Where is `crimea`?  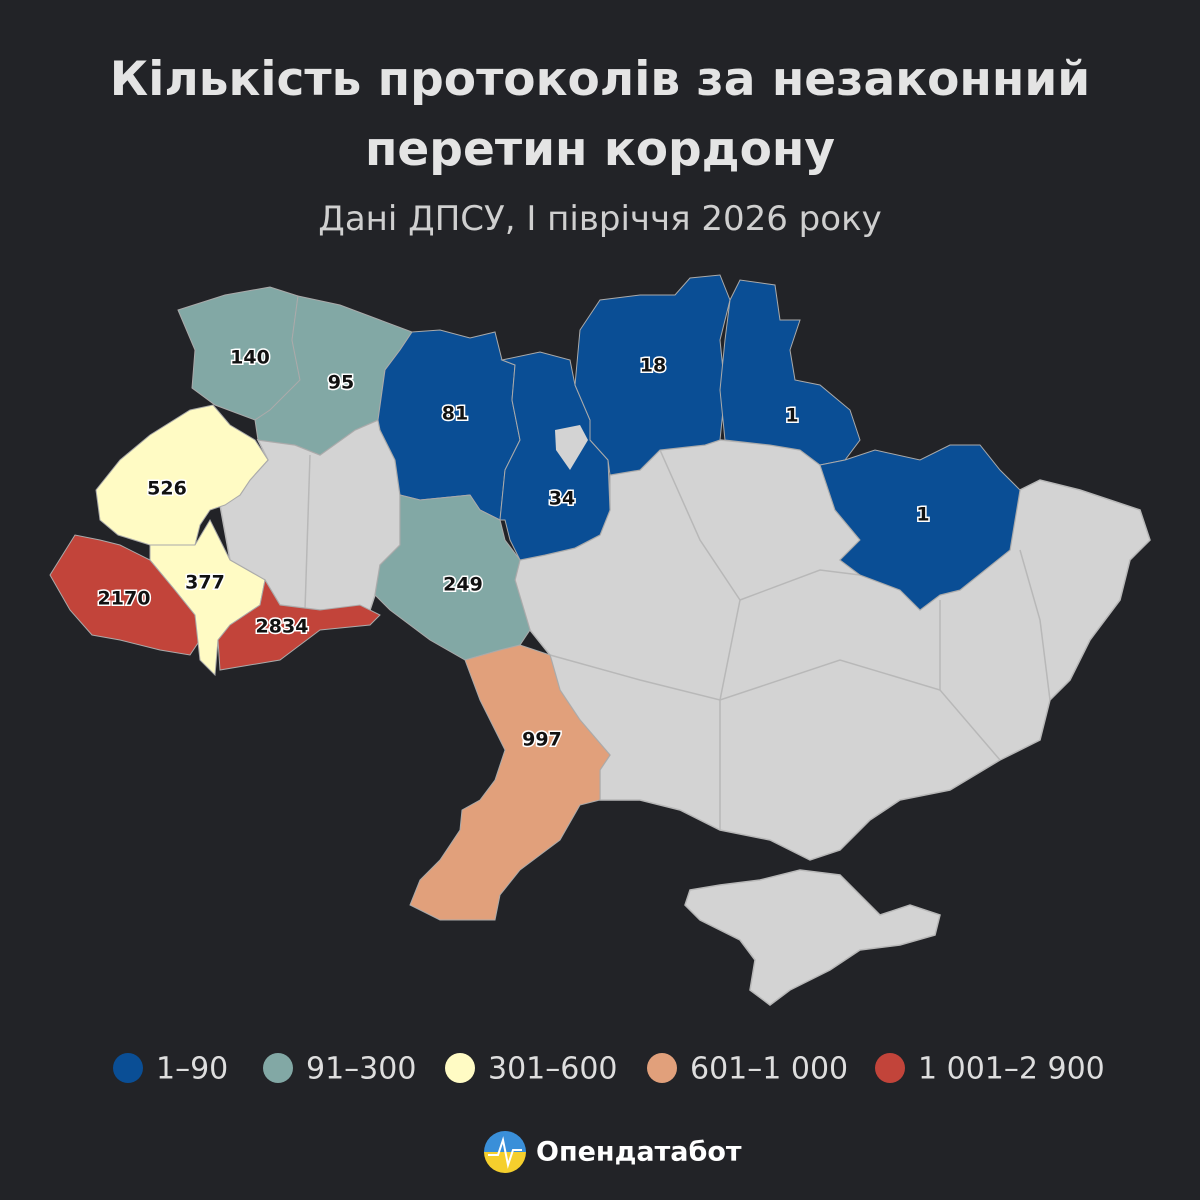 crimea is located at coordinates (812, 937).